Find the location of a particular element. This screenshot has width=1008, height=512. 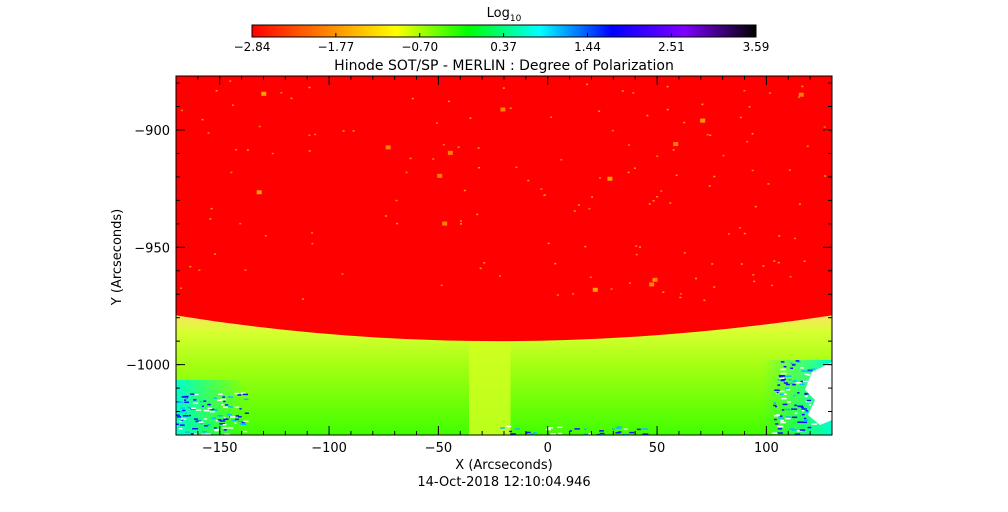

y-tick-label: −900 is located at coordinates (152, 131).